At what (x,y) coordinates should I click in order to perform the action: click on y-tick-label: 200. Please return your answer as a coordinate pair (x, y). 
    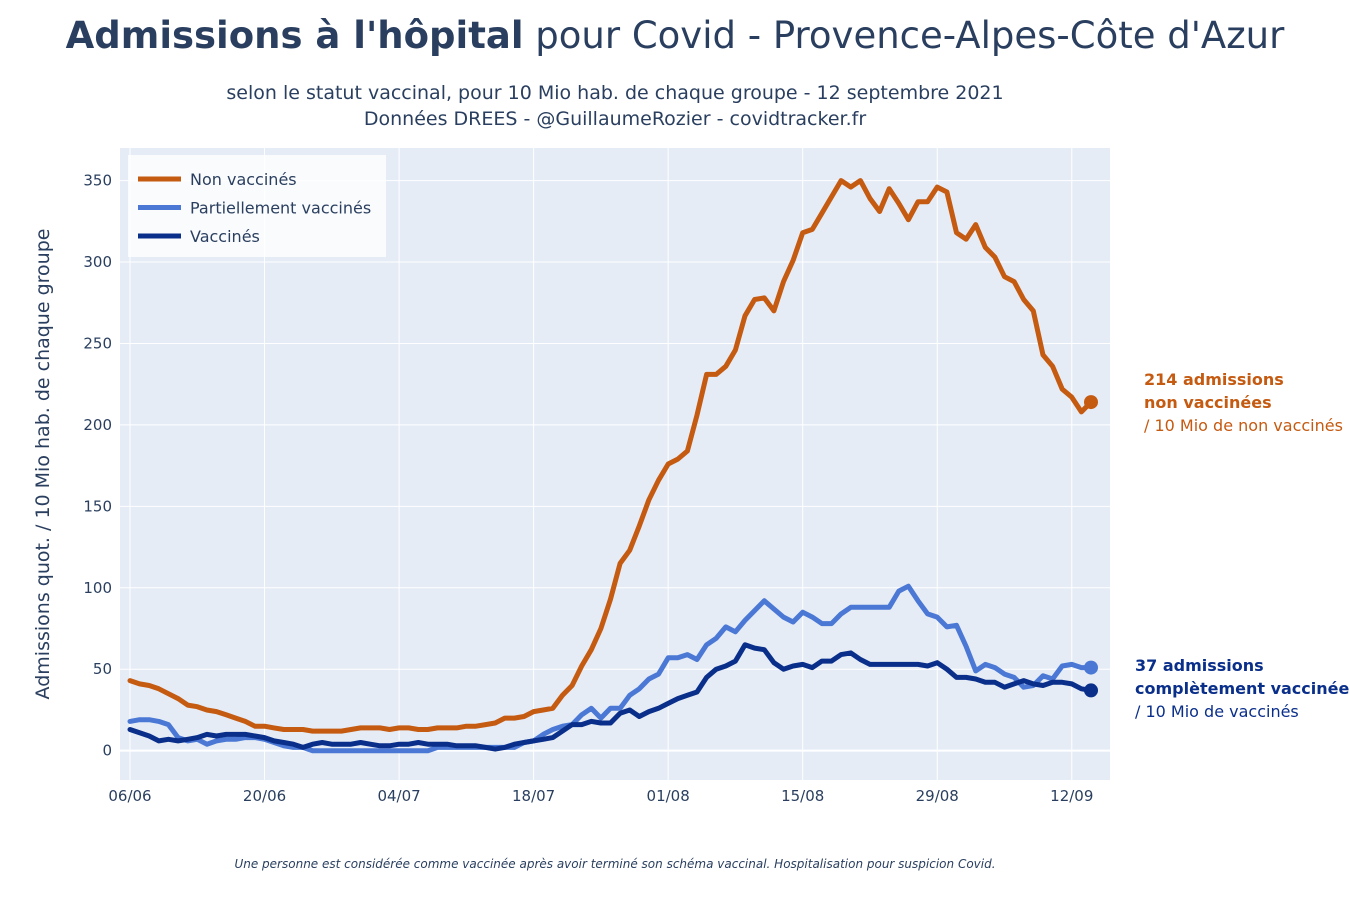
    Looking at the image, I should click on (97, 425).